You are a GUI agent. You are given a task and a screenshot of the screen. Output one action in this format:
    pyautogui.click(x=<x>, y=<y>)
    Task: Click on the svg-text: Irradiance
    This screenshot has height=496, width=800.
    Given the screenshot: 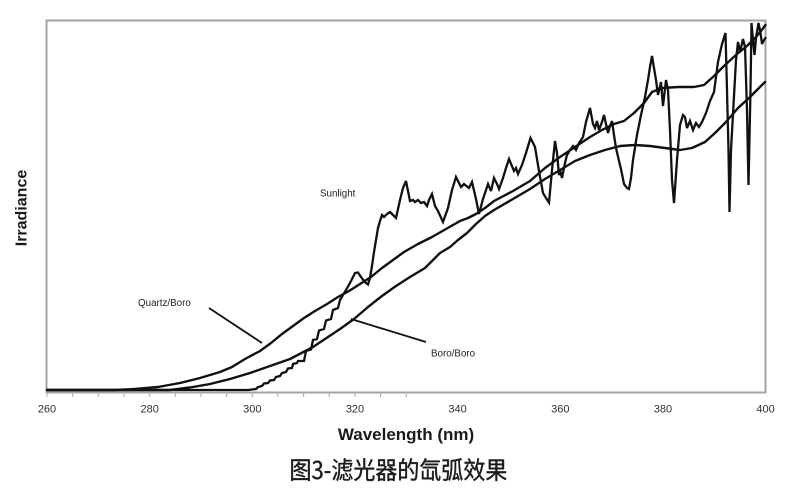 What is the action you would take?
    pyautogui.click(x=22, y=208)
    